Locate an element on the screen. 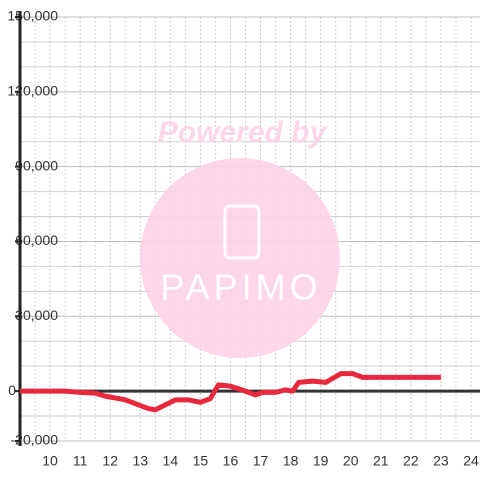 The width and height of the screenshot is (480, 480). x-tick-label: 24 is located at coordinates (471, 461).